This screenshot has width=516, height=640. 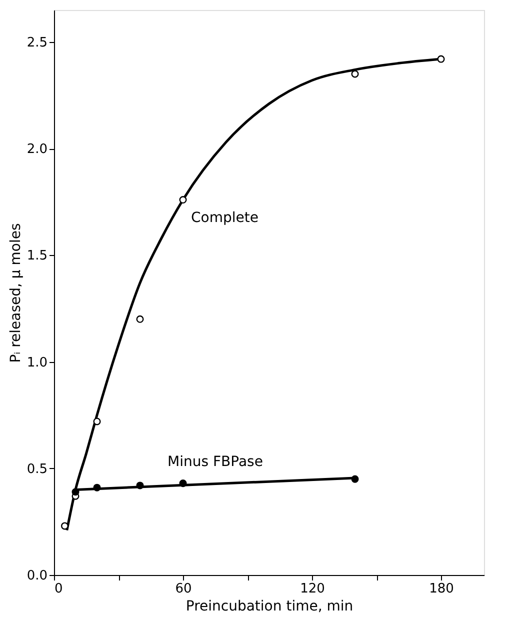 What do you see at coordinates (37, 150) in the screenshot?
I see `text: 2.0` at bounding box center [37, 150].